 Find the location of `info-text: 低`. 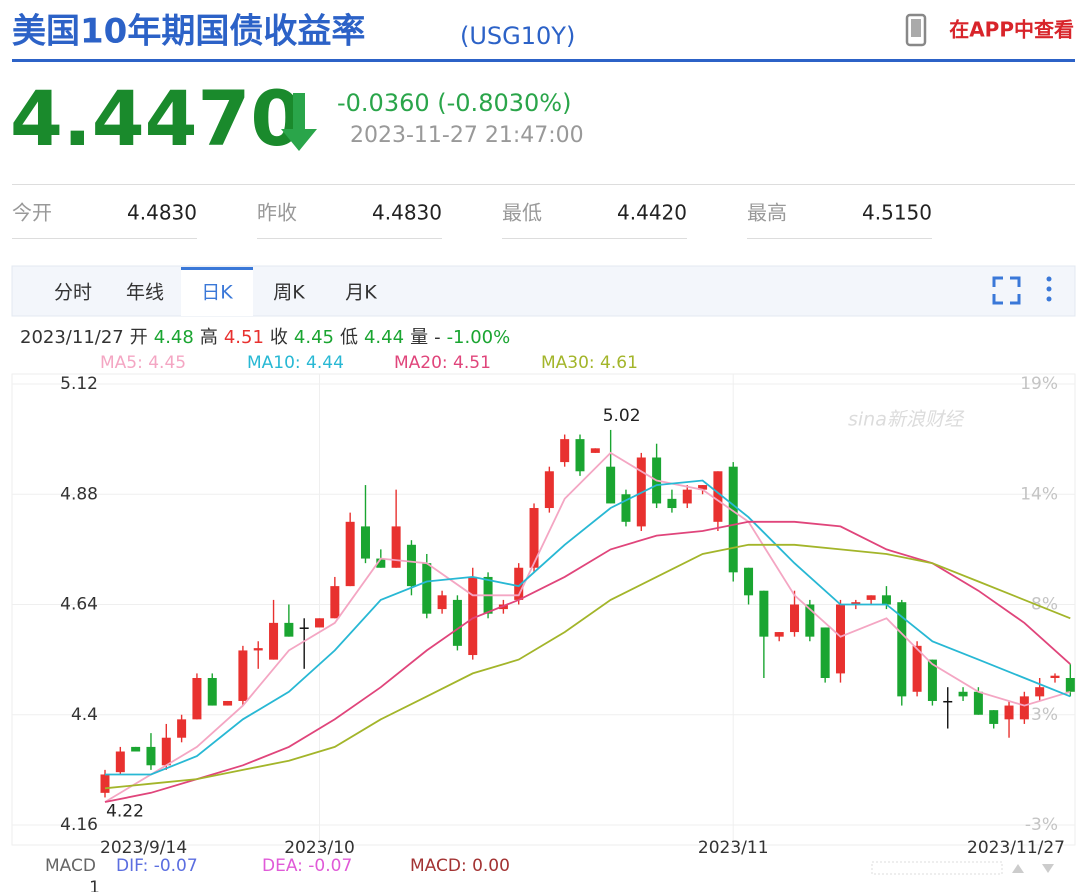

info-text: 低 is located at coordinates (349, 337).